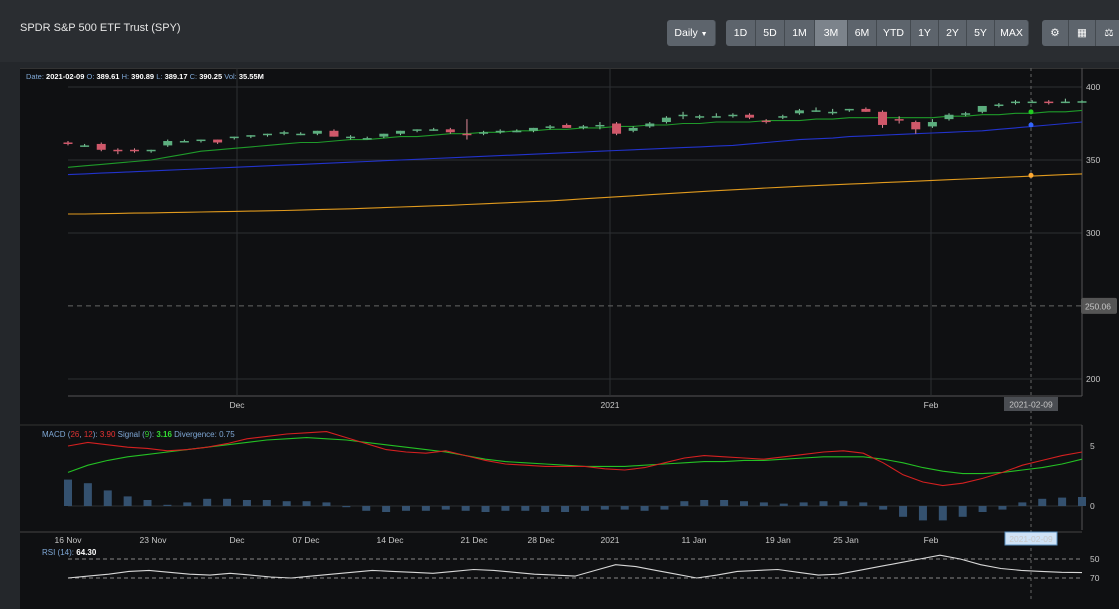 This screenshot has height=609, width=1119. What do you see at coordinates (770, 33) in the screenshot?
I see `range-button-5d: 5D` at bounding box center [770, 33].